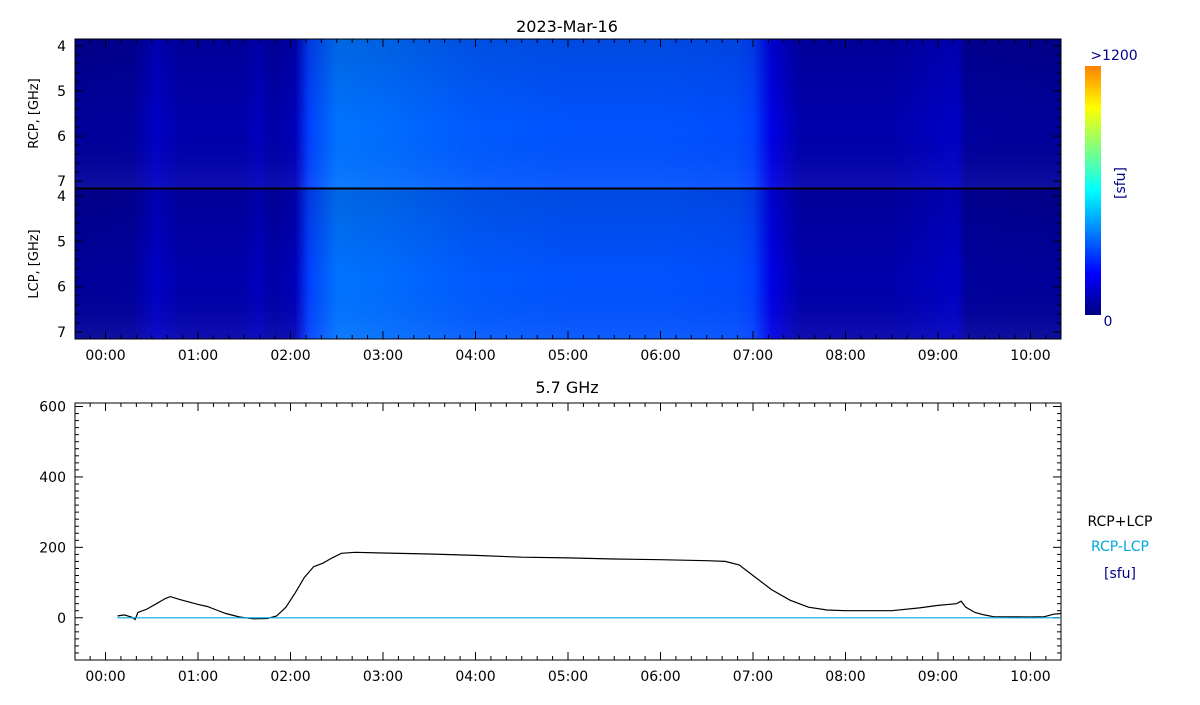 The height and width of the screenshot is (705, 1200). I want to click on line-xtick-label: 07:00, so click(753, 677).